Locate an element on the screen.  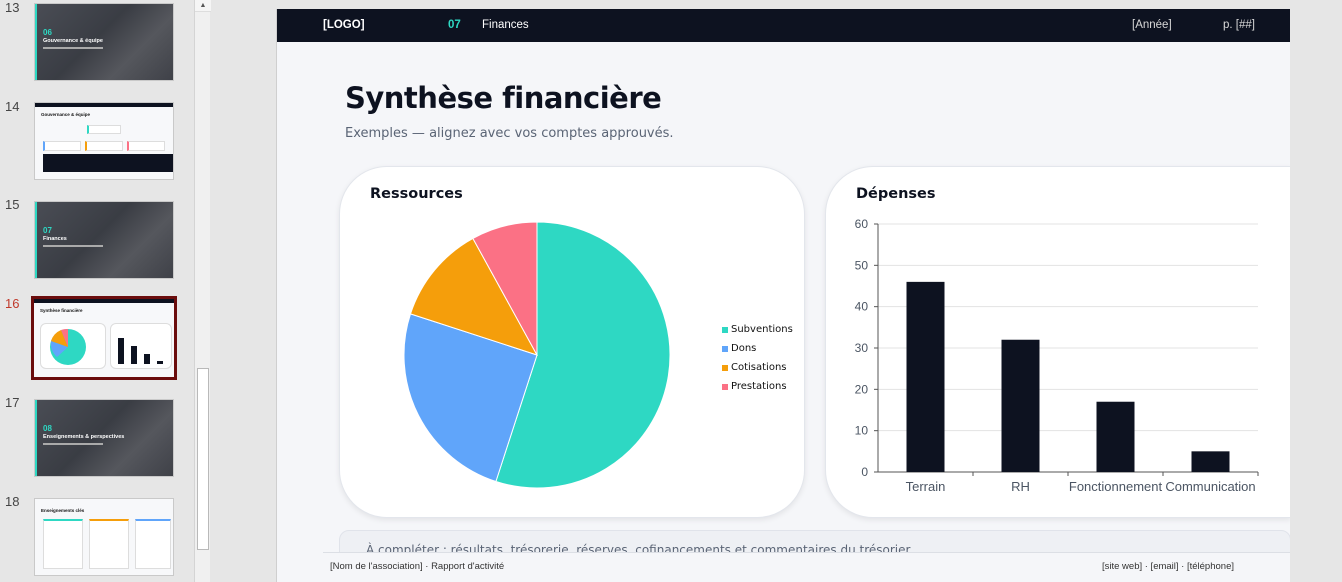
slide-number: 15 is located at coordinates (12, 204).